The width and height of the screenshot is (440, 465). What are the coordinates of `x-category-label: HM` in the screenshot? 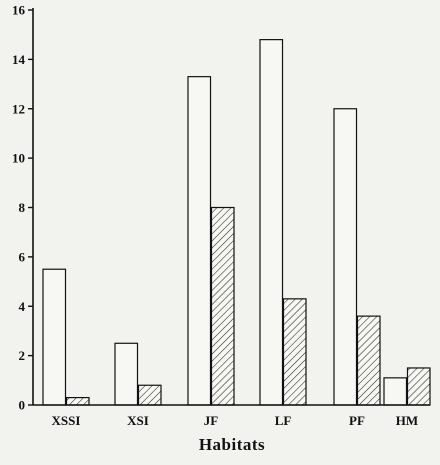 It's located at (407, 420).